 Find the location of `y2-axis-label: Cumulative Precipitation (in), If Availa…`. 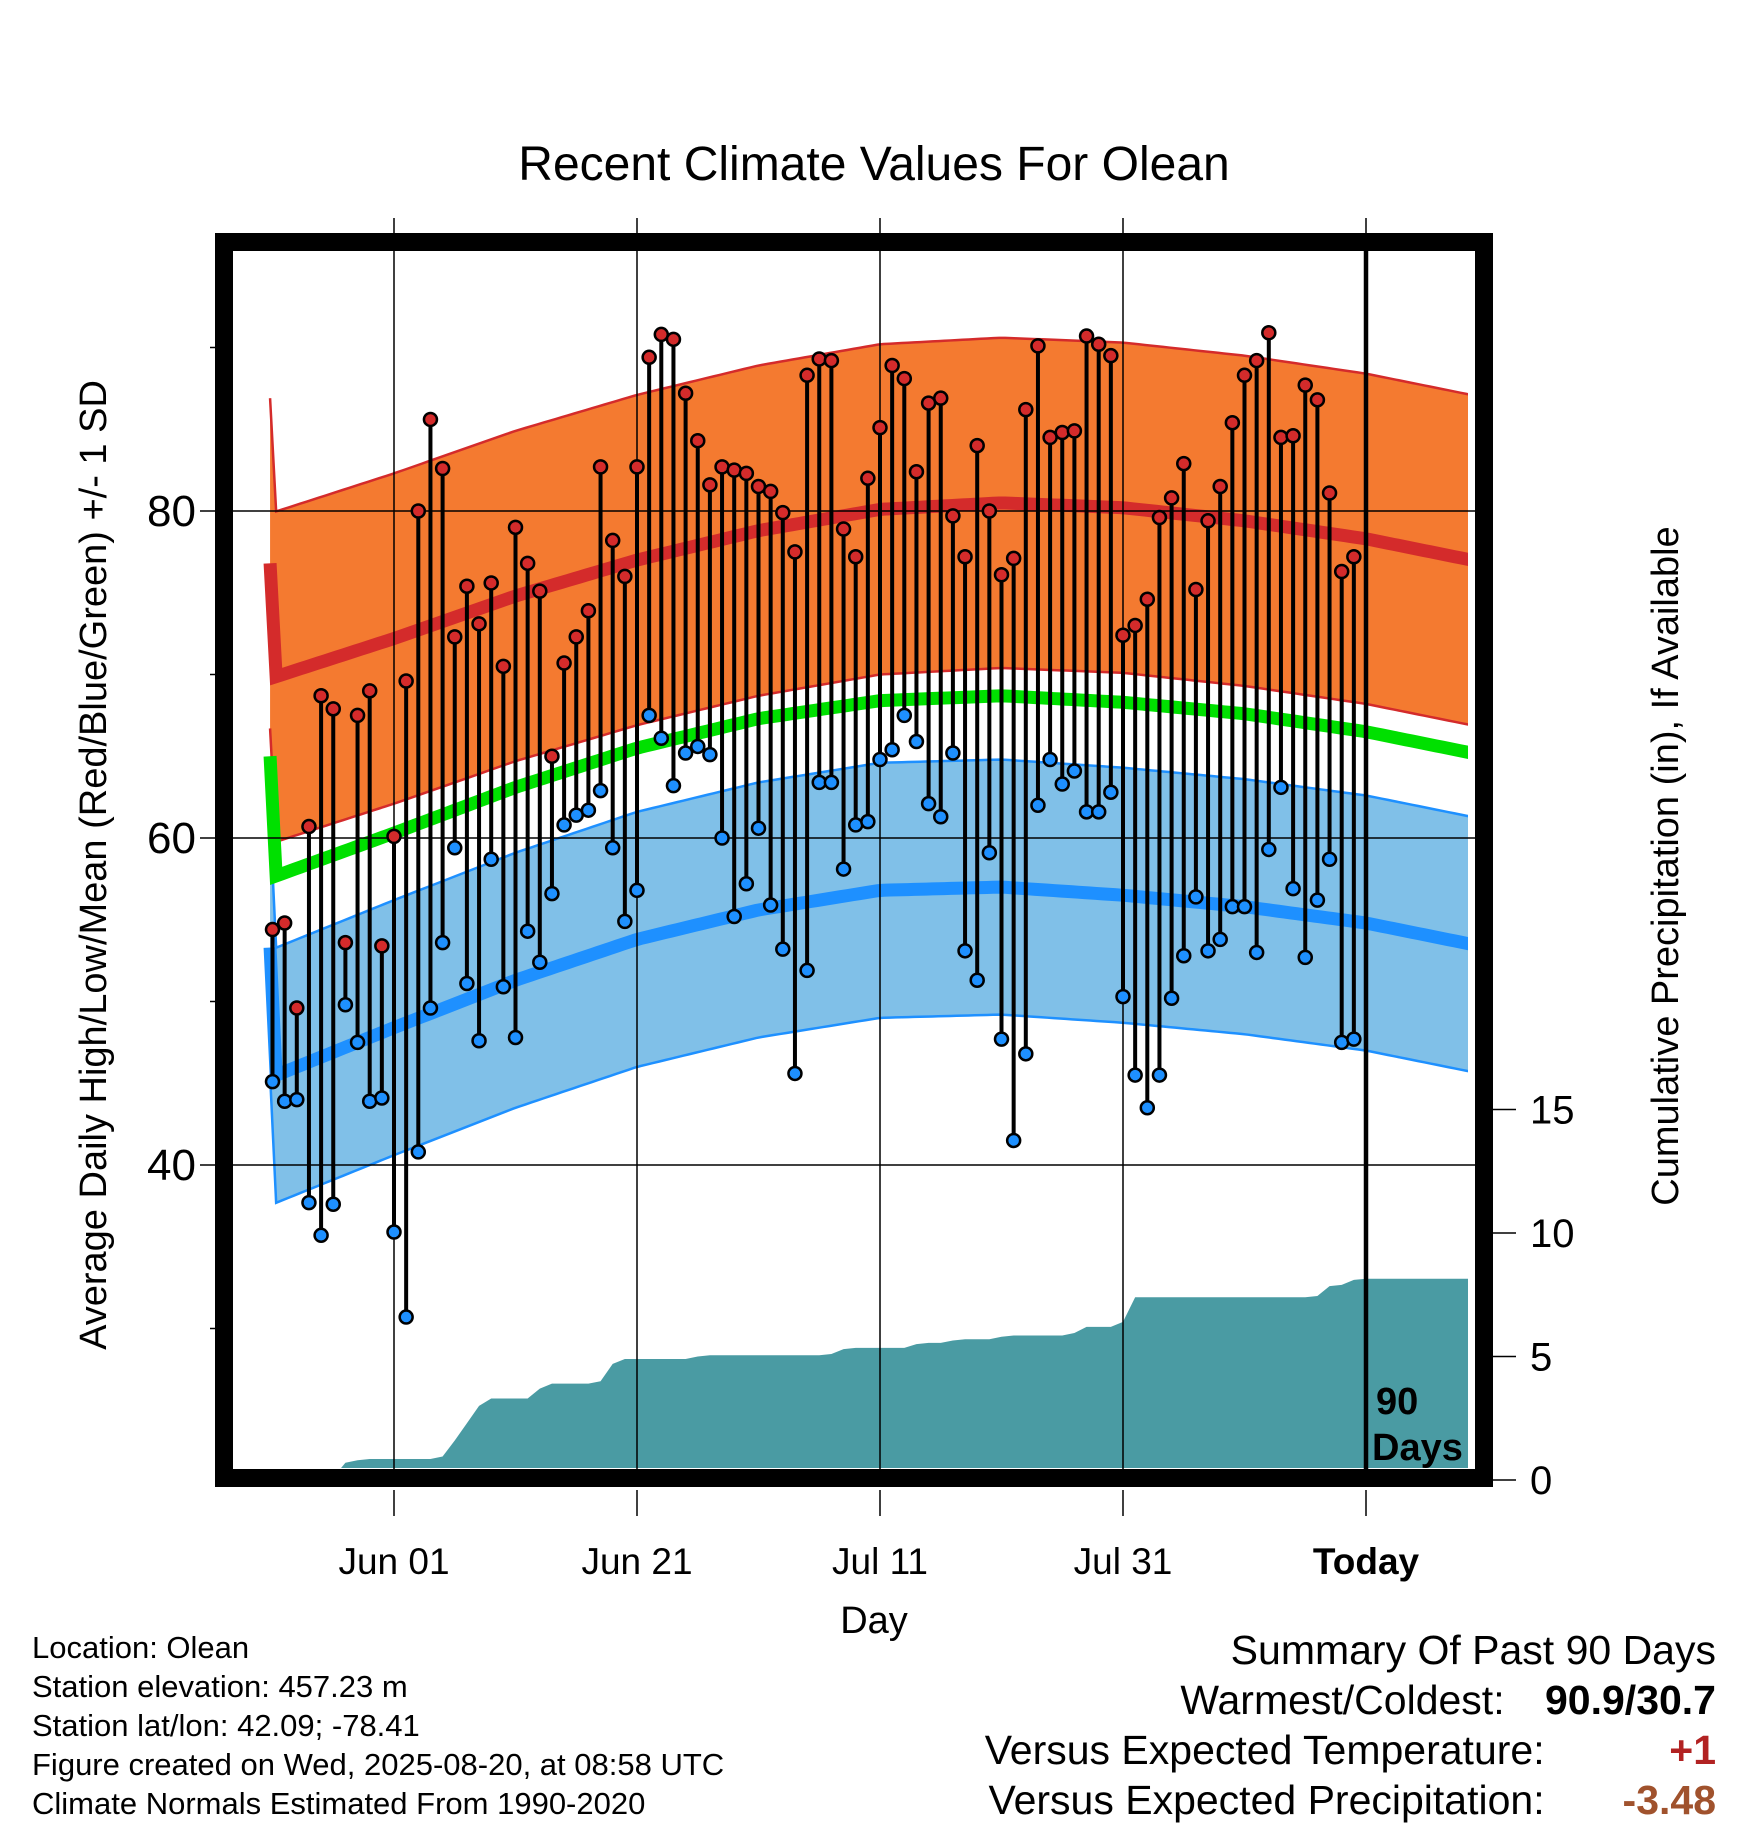

y2-axis-label: Cumulative Precipitation (in), If Availa… is located at coordinates (1666, 865).